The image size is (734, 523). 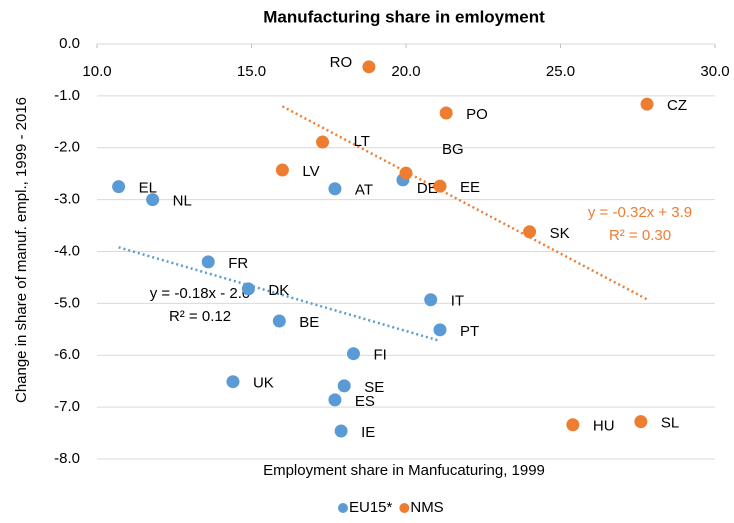 I want to click on point-label: RO, so click(x=341, y=62).